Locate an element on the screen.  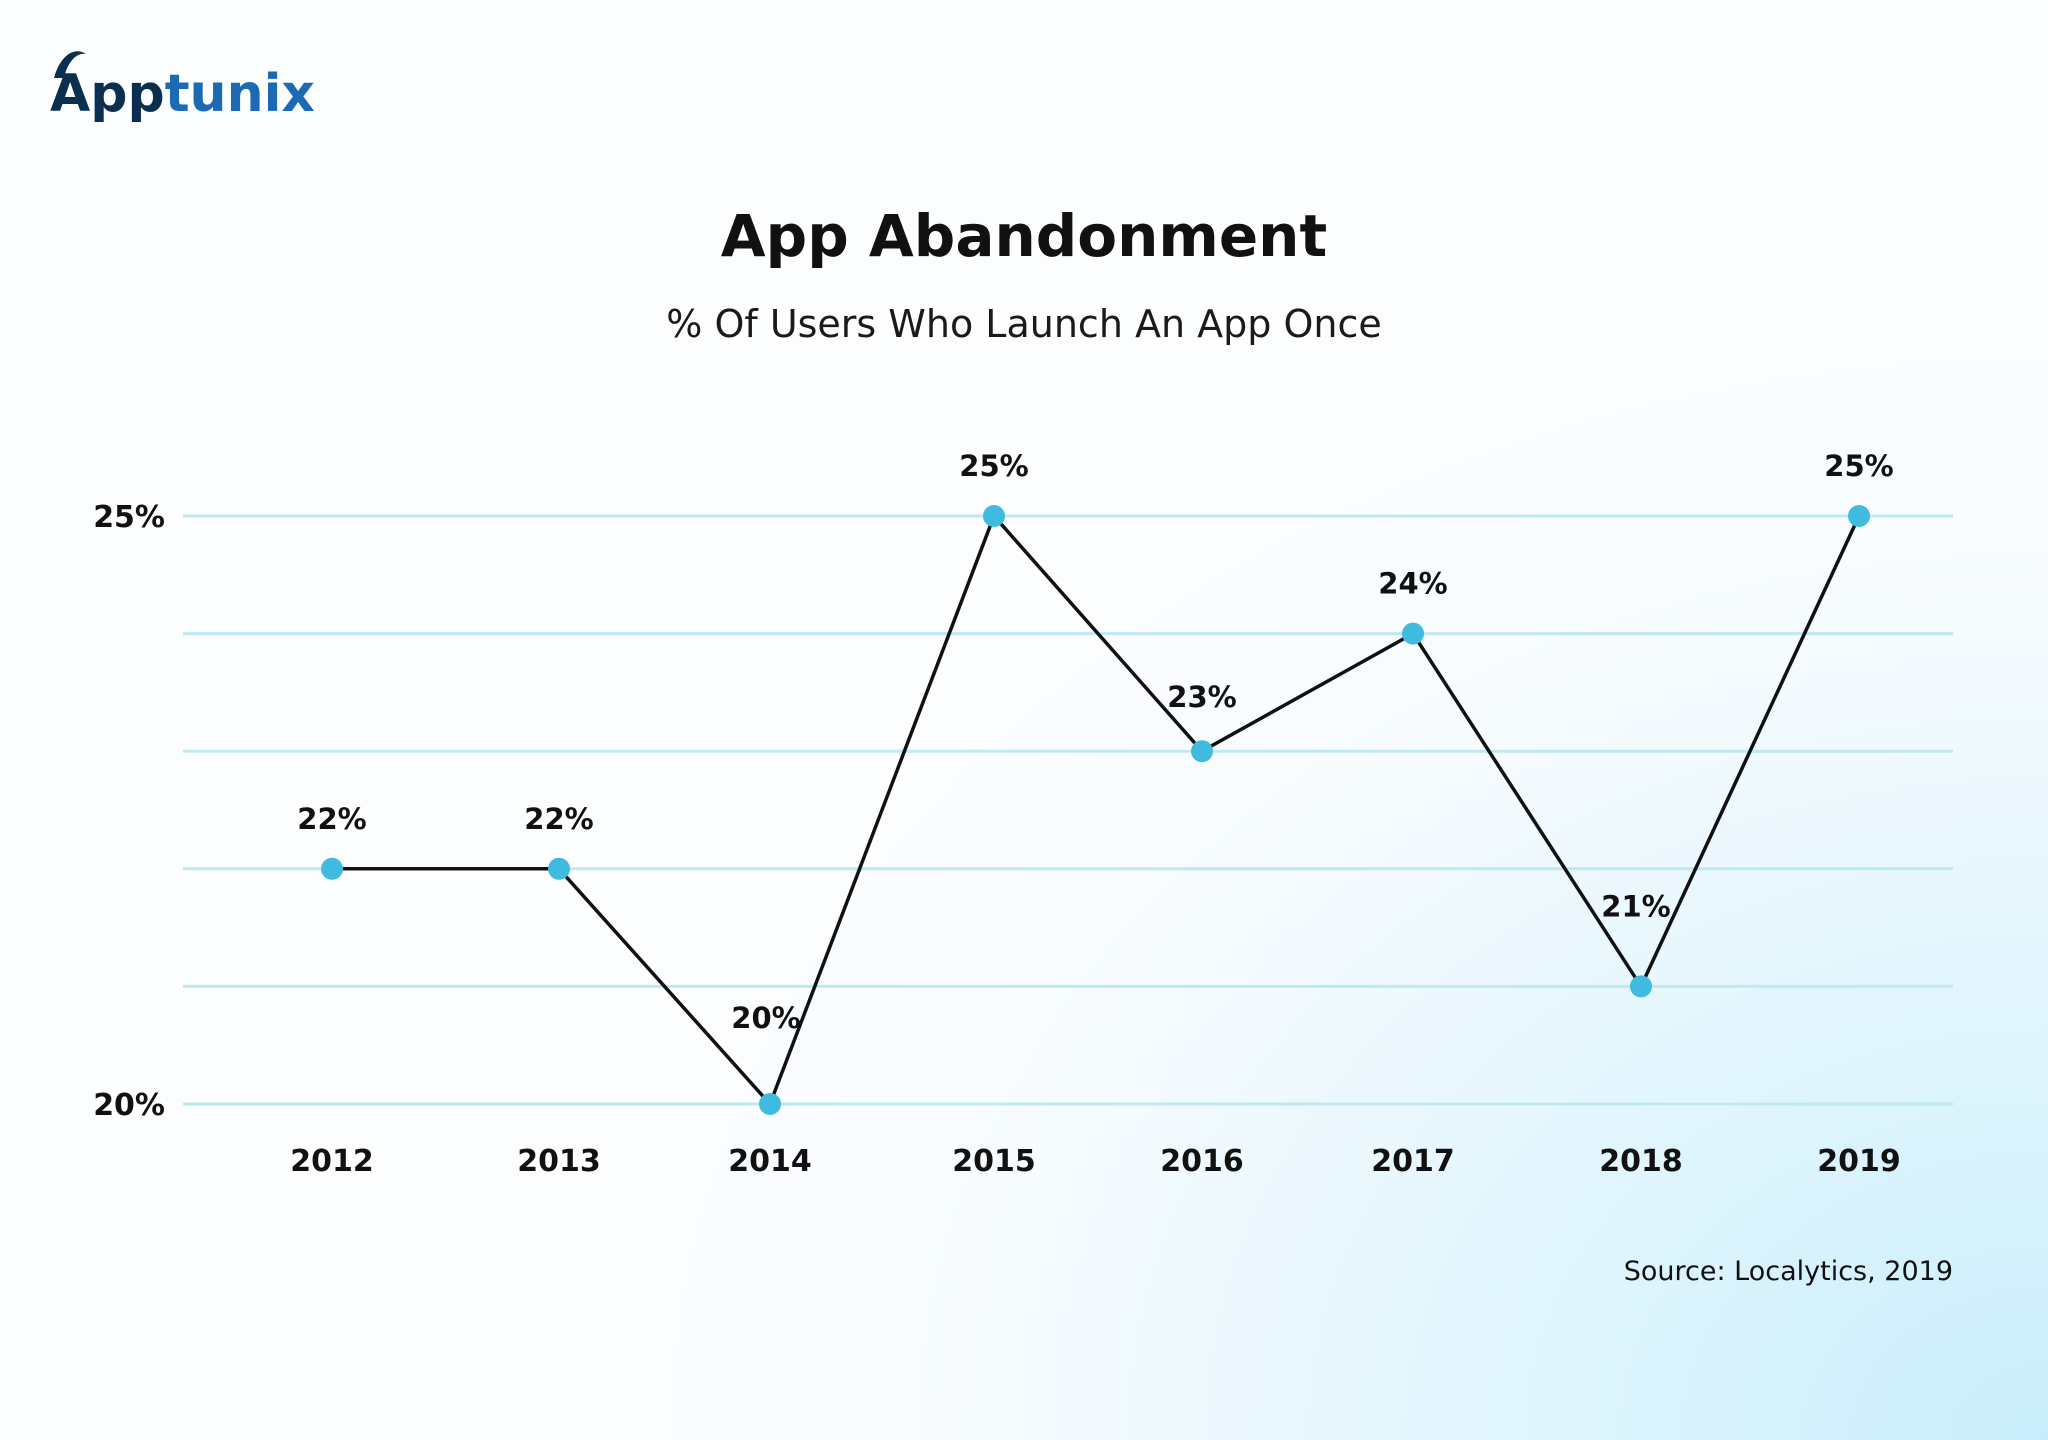
data-label: 21% is located at coordinates (1635, 906).